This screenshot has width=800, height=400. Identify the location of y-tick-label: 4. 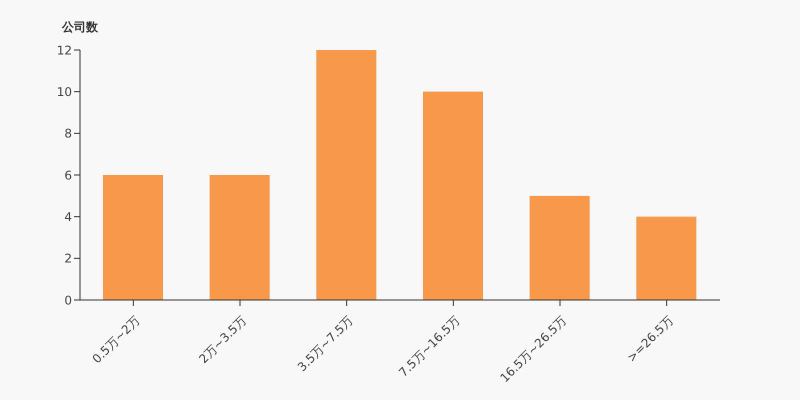
(68, 217).